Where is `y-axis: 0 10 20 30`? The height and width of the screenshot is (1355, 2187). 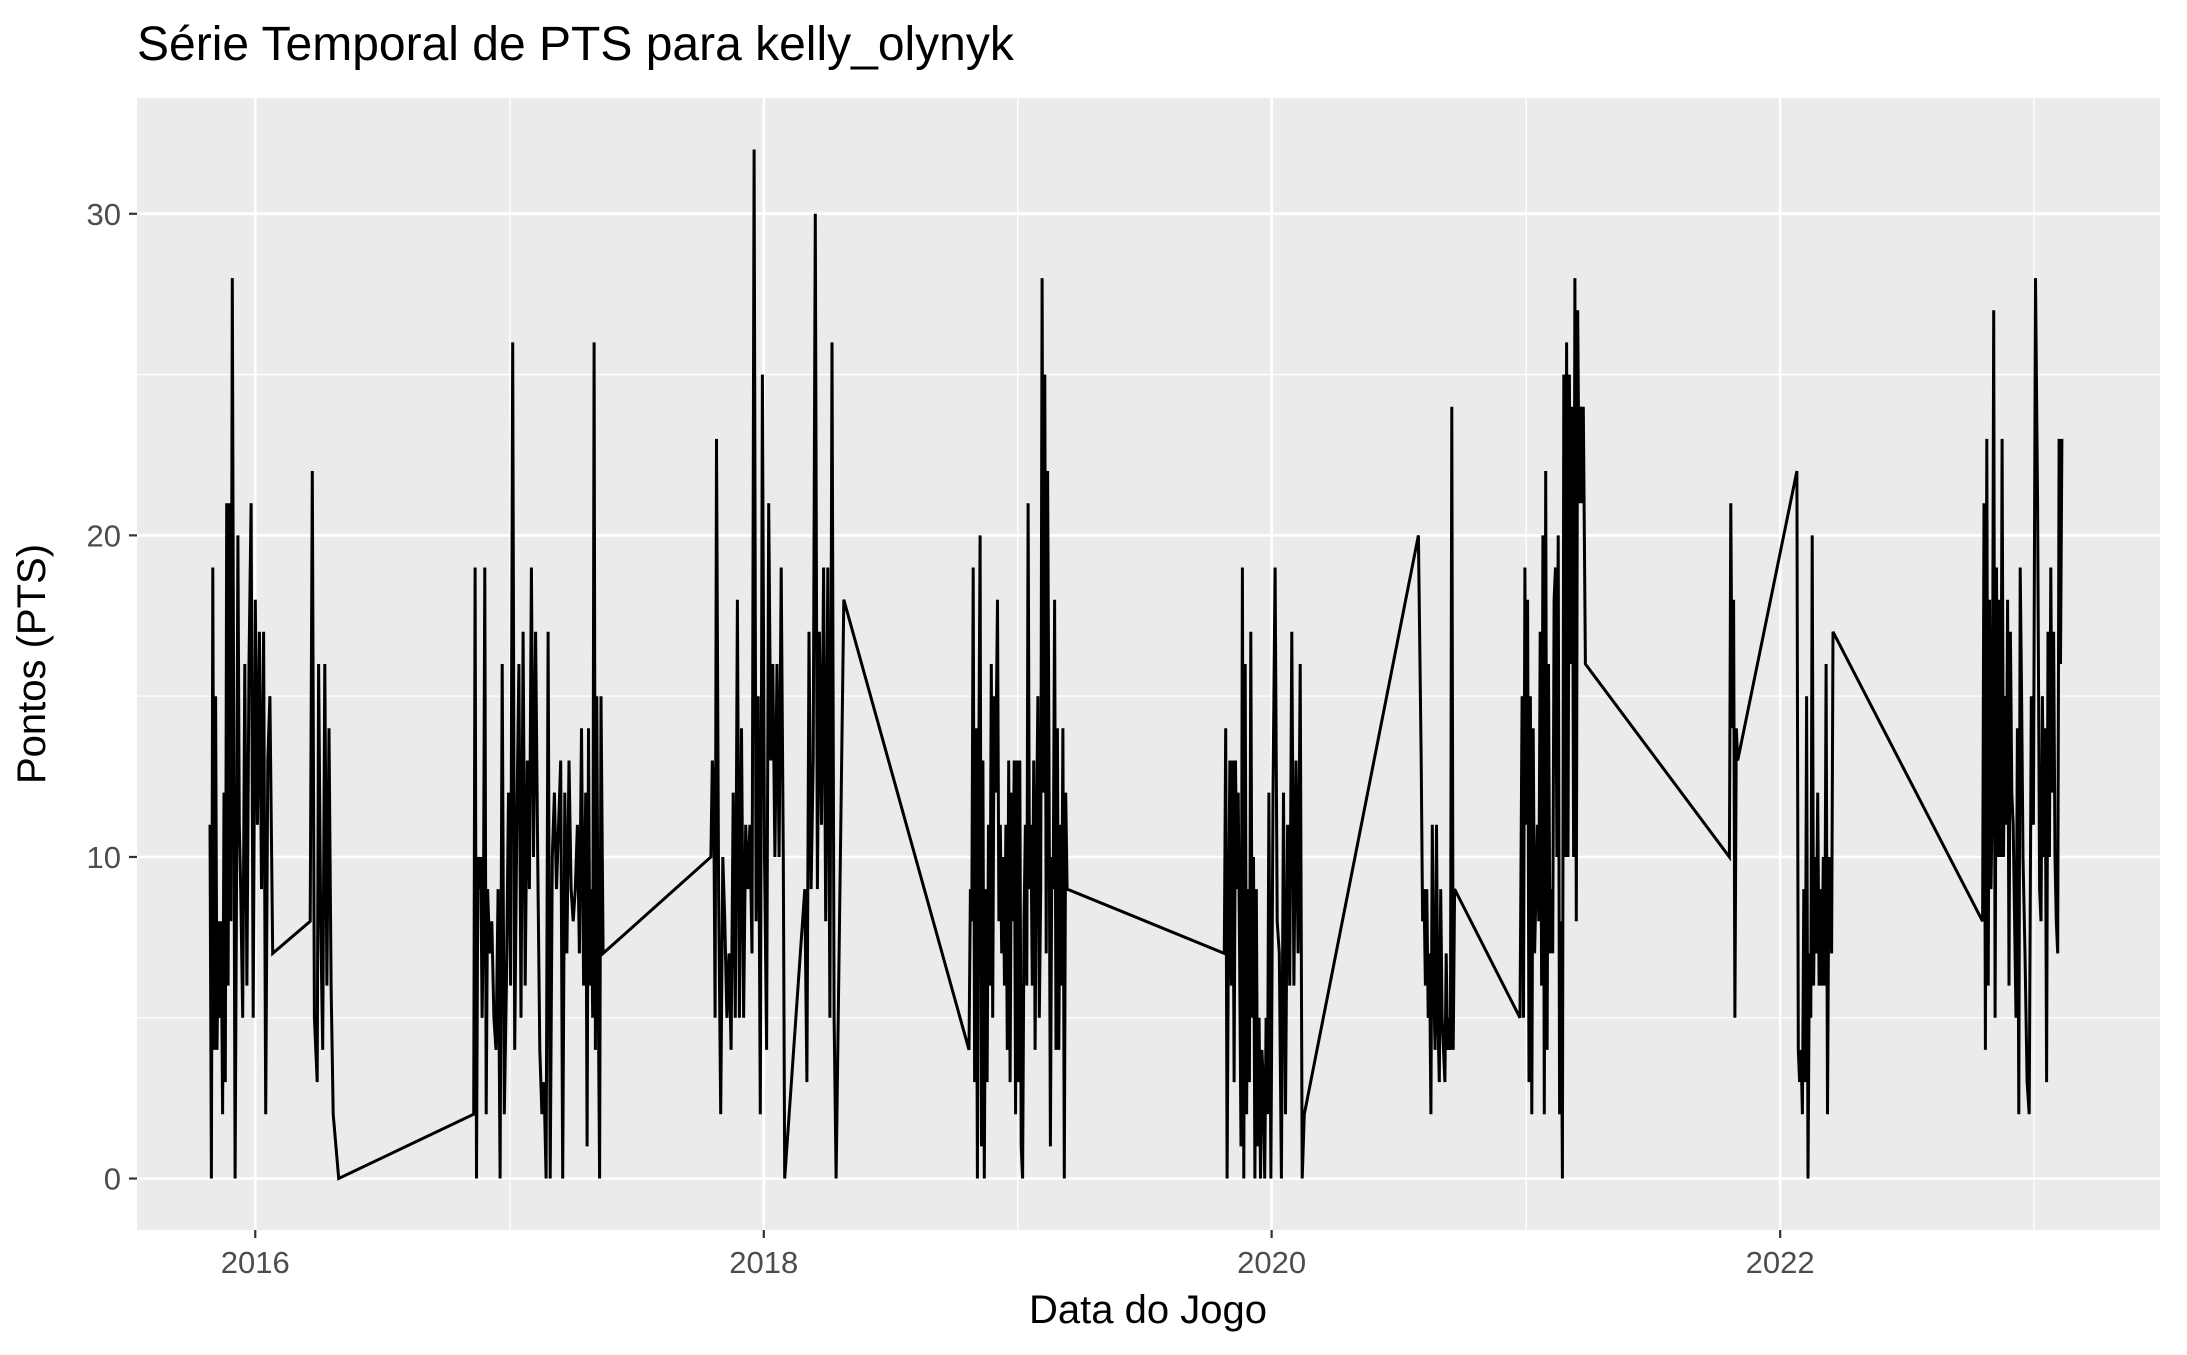 y-axis: 0 10 20 30 is located at coordinates (112, 697).